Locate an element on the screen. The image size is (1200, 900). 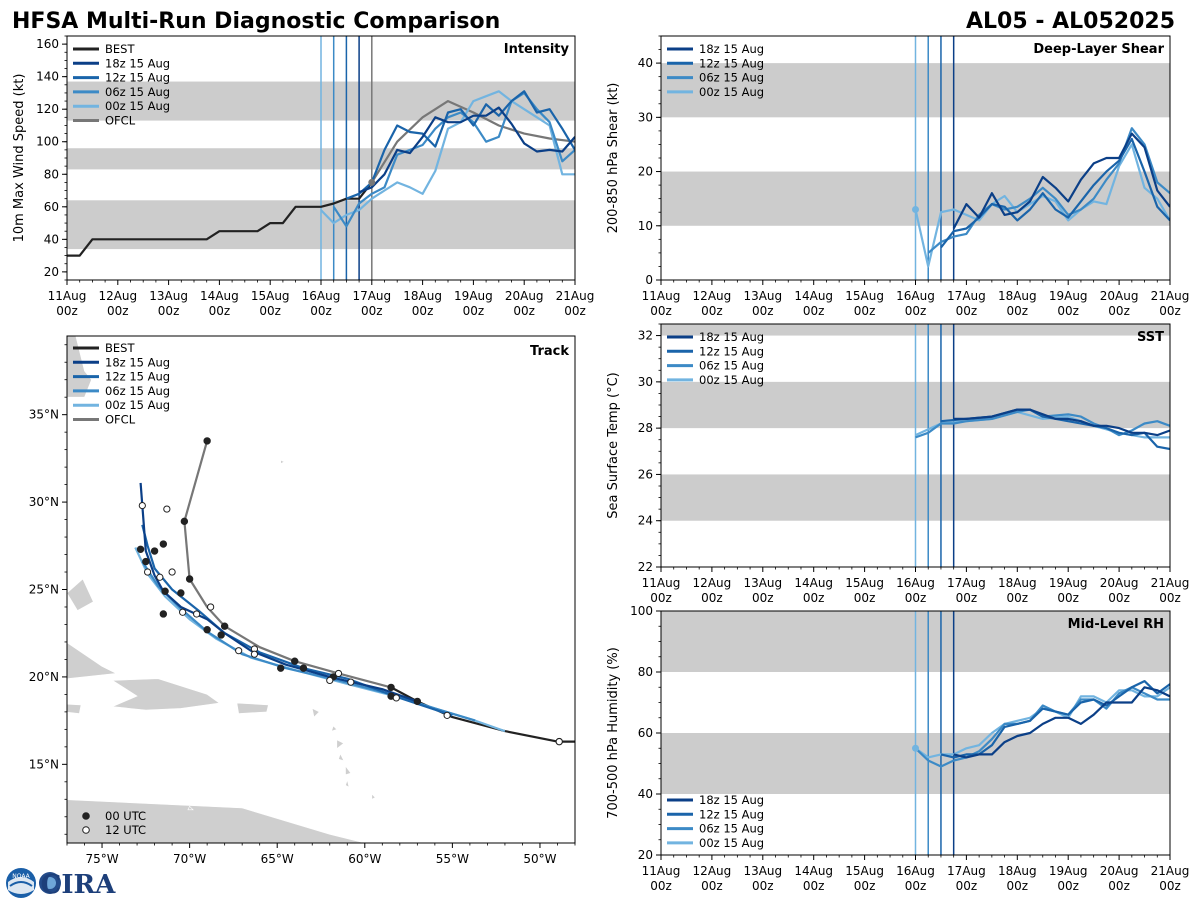
y-tick-label: 160 is located at coordinates (47, 44).